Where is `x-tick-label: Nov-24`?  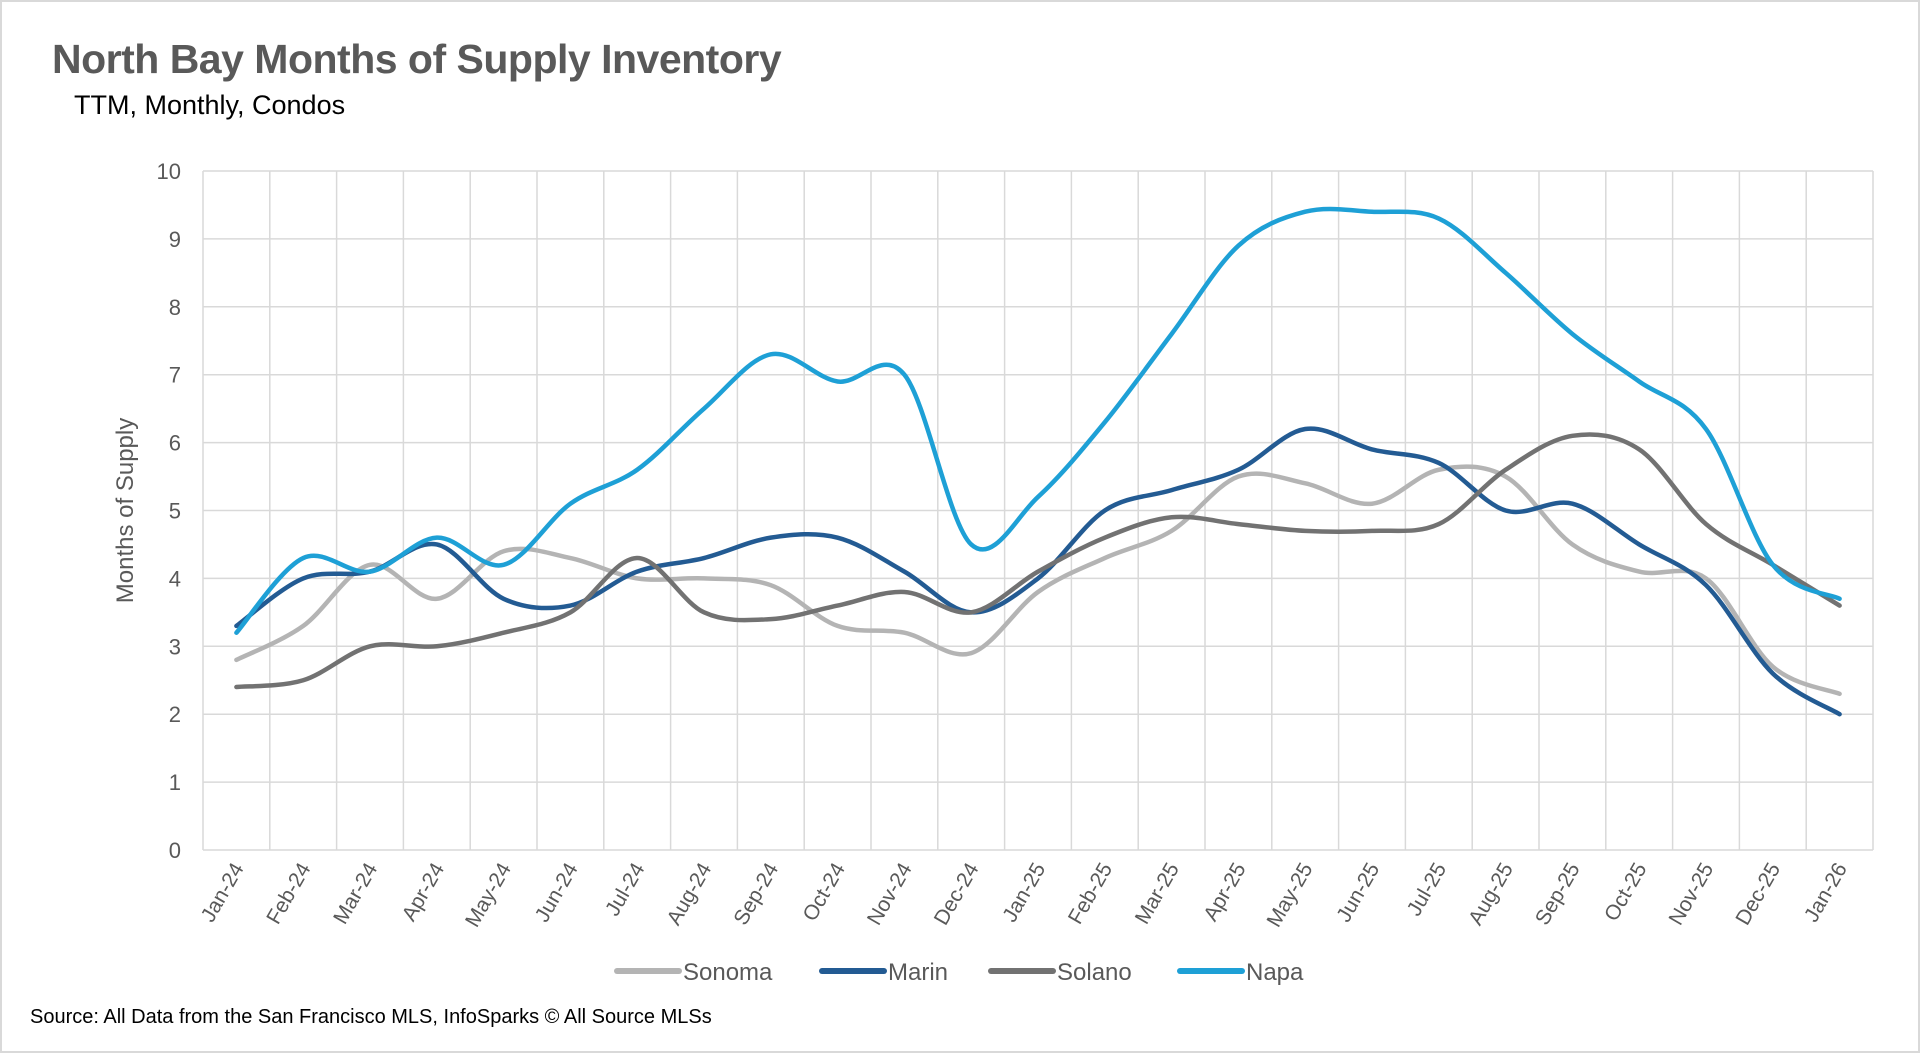
x-tick-label: Nov-24 is located at coordinates (890, 894).